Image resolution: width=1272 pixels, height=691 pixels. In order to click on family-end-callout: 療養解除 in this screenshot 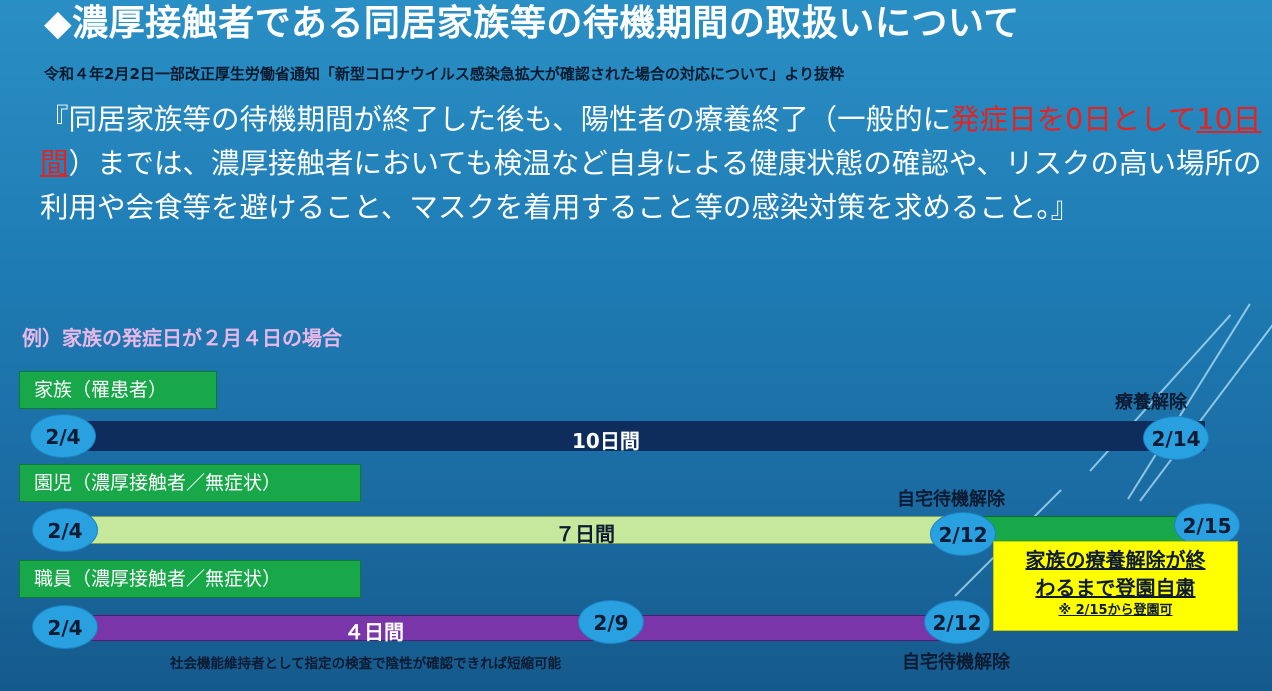, I will do `click(1151, 402)`.